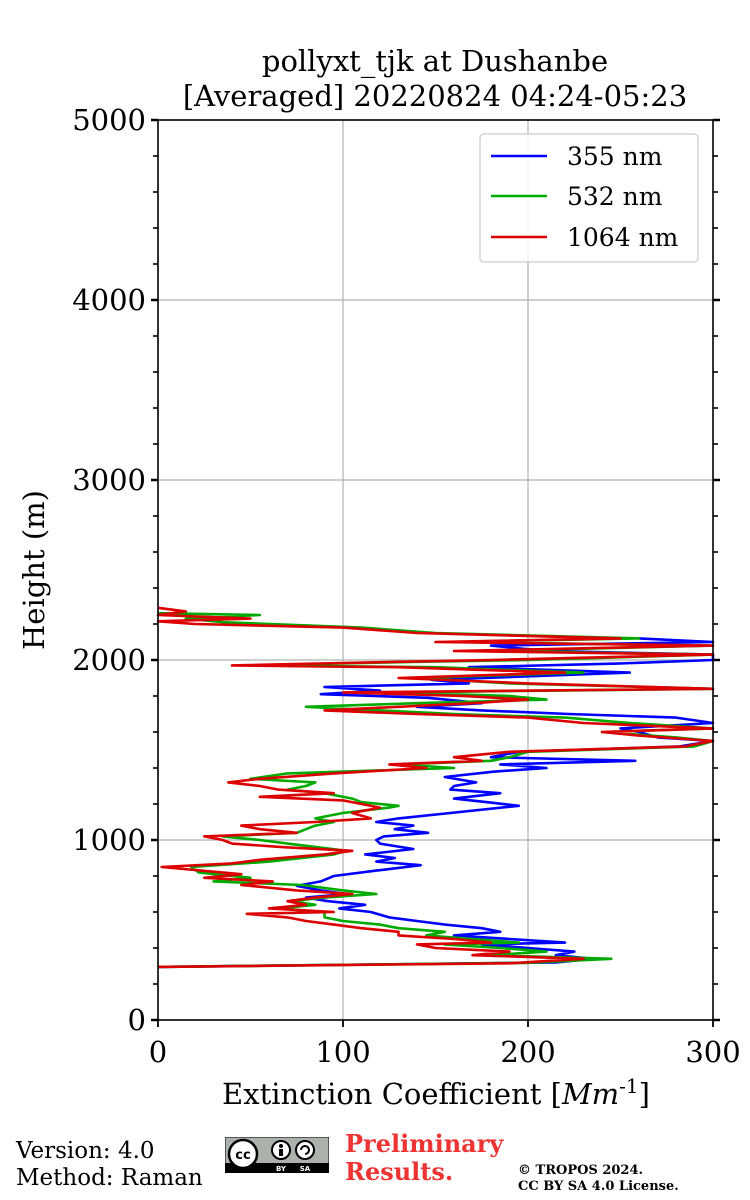 Image resolution: width=750 pixels, height=1200 pixels. Describe the element at coordinates (85, 1151) in the screenshot. I see `version-text: Version: 4.0` at that location.